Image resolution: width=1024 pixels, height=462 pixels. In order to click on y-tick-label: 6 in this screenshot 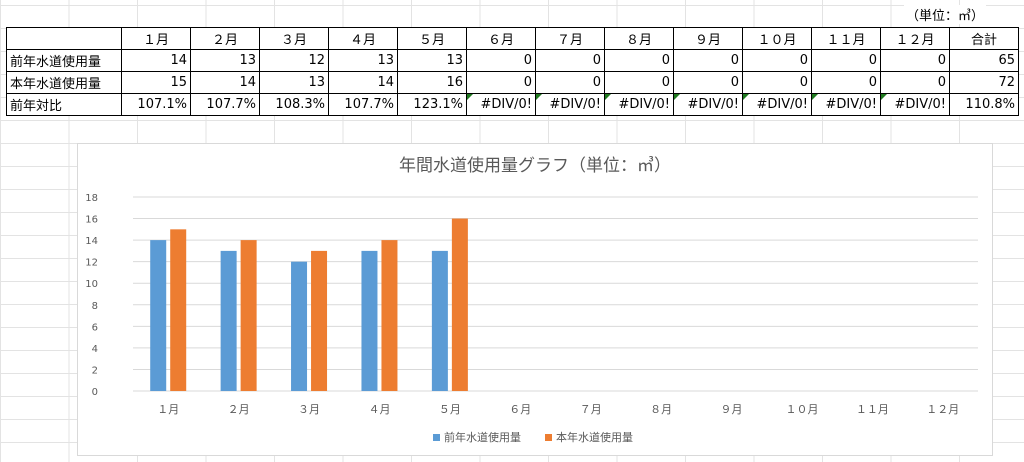, I will do `click(95, 327)`.